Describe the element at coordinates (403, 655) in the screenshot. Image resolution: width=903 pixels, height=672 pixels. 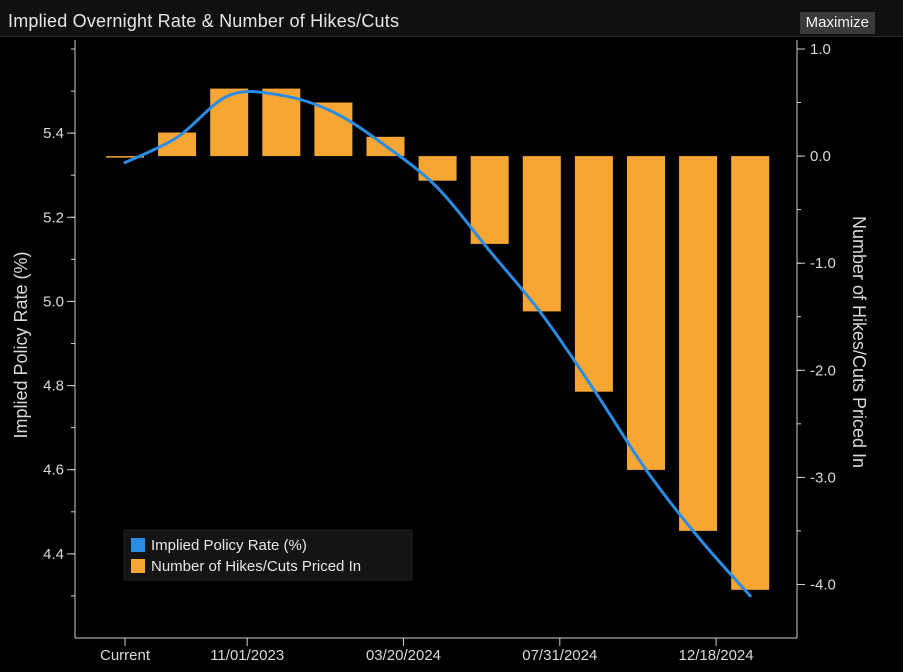
I see `x-tick-label-2: 03/20/2024` at that location.